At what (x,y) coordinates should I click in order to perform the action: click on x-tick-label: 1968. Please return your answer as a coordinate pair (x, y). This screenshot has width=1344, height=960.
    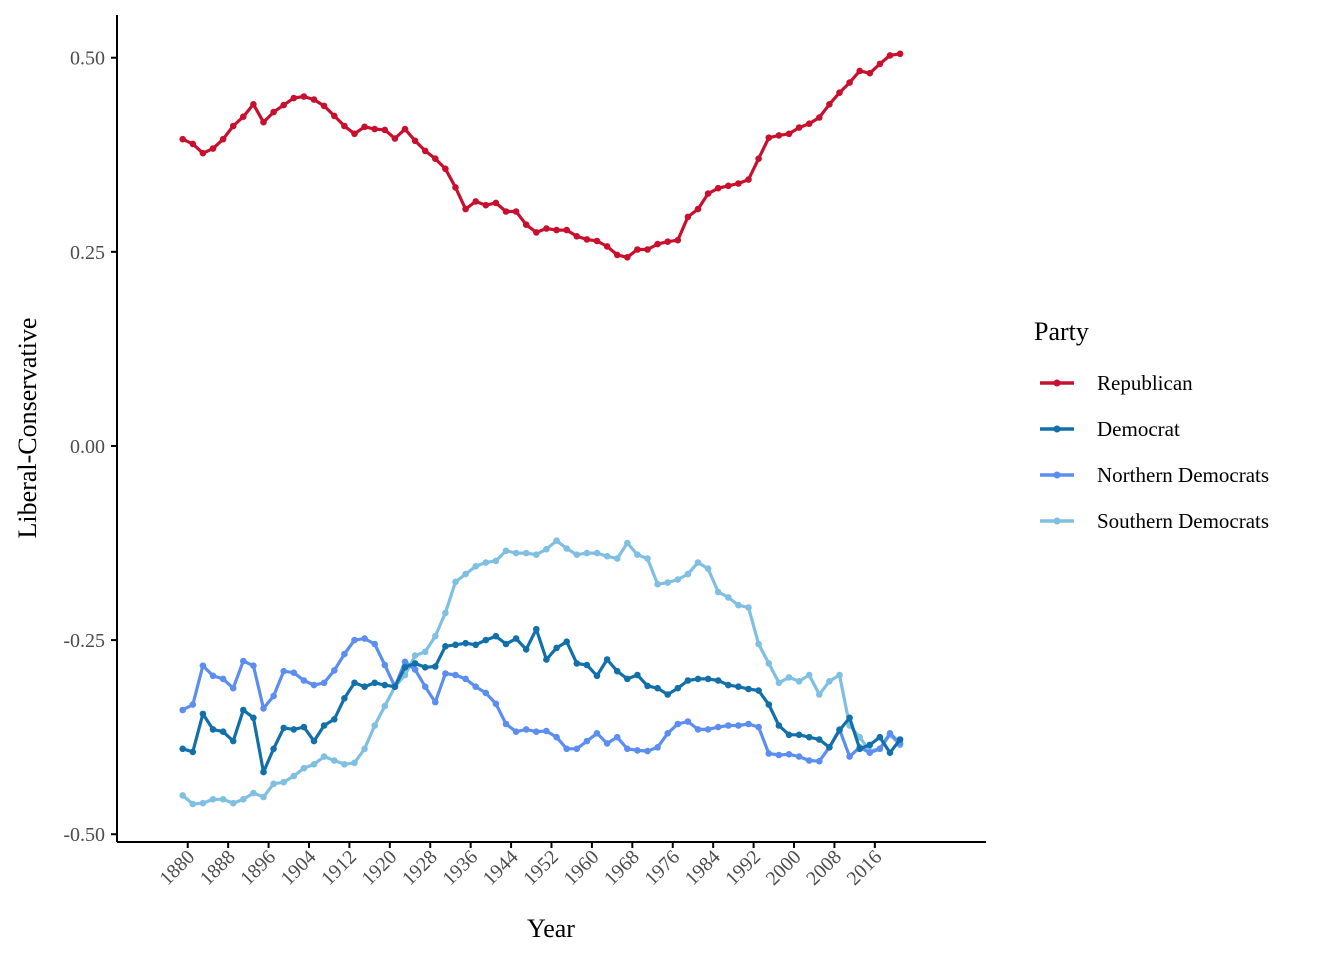
    Looking at the image, I should click on (622, 868).